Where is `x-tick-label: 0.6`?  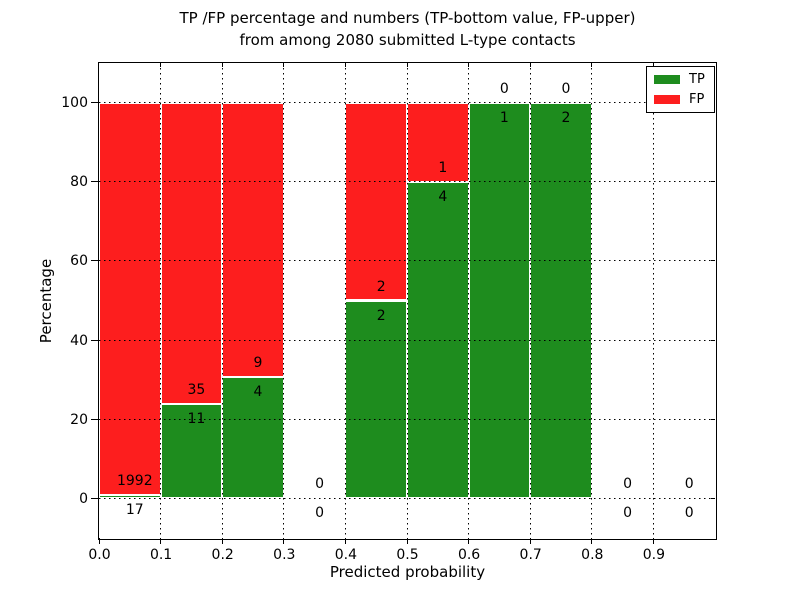 x-tick-label: 0.6 is located at coordinates (469, 555).